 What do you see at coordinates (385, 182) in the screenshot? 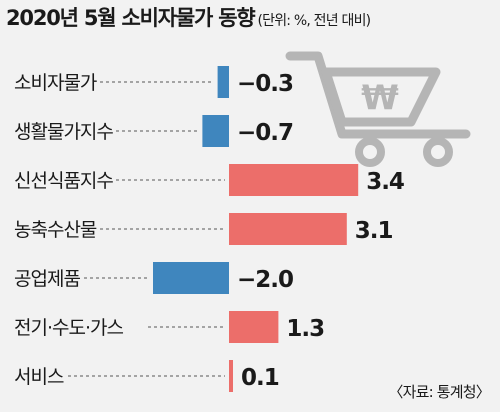
I see `value-label: 3.4` at bounding box center [385, 182].